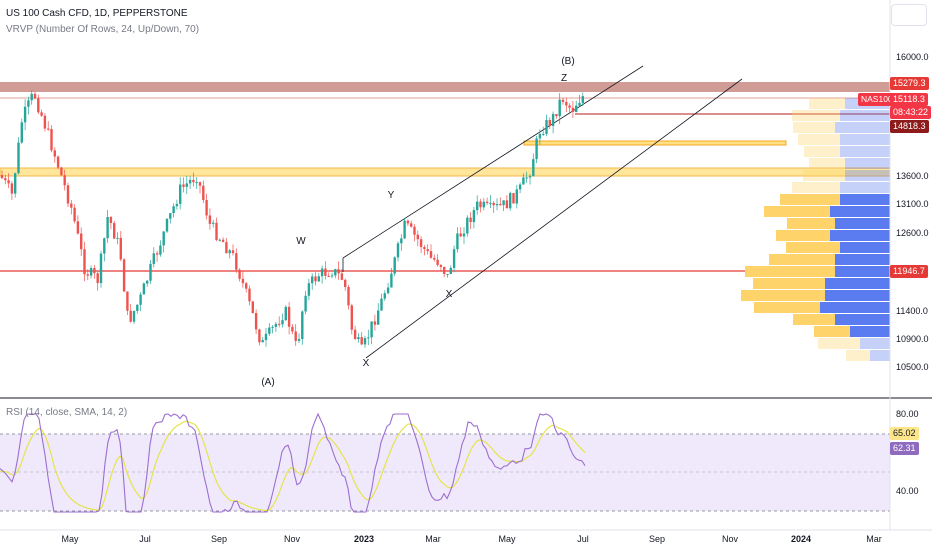 This screenshot has height=550, width=932. What do you see at coordinates (568, 61) in the screenshot?
I see `wave-label-b: (B)` at bounding box center [568, 61].